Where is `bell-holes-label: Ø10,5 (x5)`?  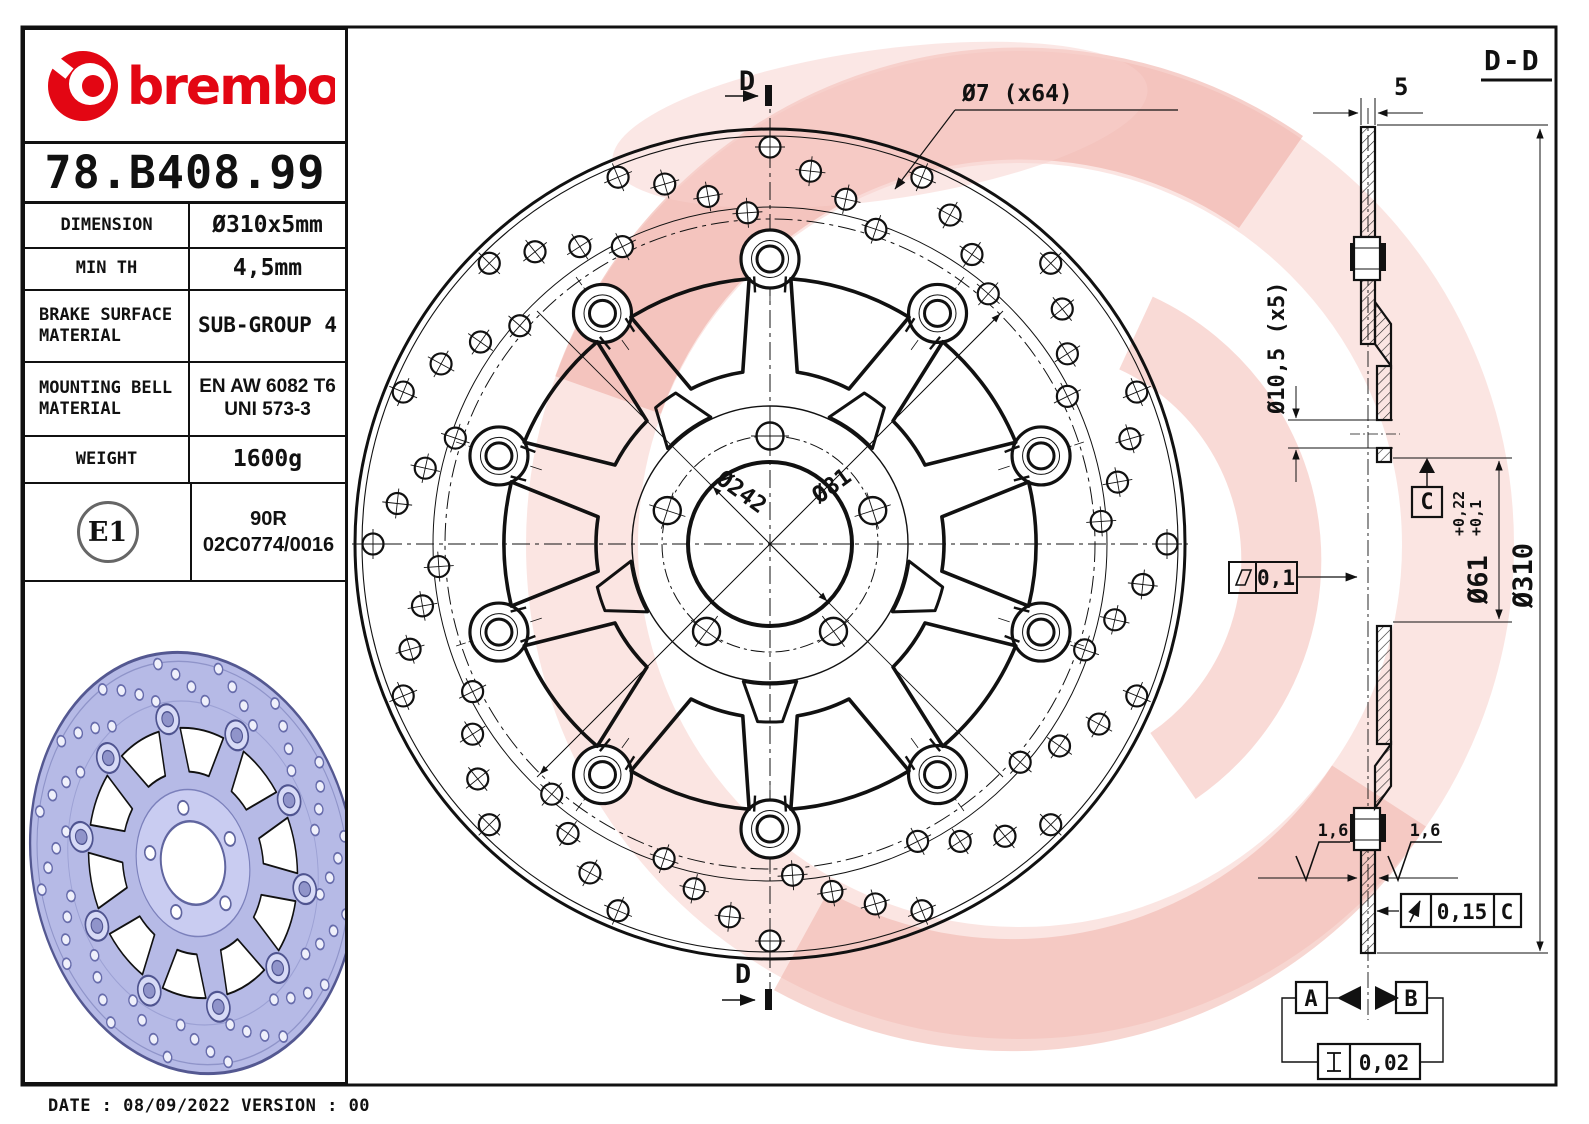
bell-holes-label: Ø10,5 (x5) is located at coordinates (1277, 348).